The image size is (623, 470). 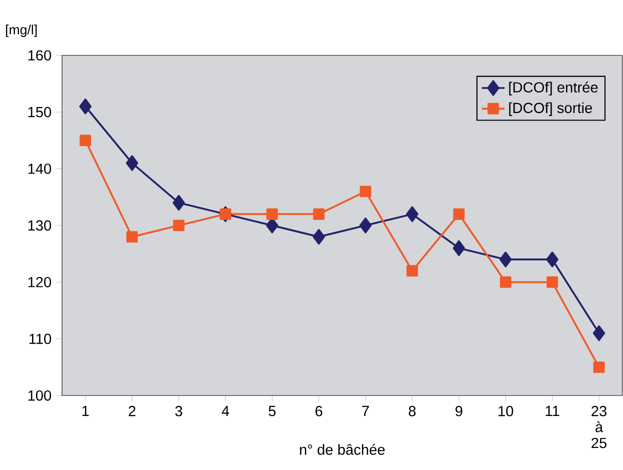 I want to click on y-tick-label: 120, so click(x=40, y=282).